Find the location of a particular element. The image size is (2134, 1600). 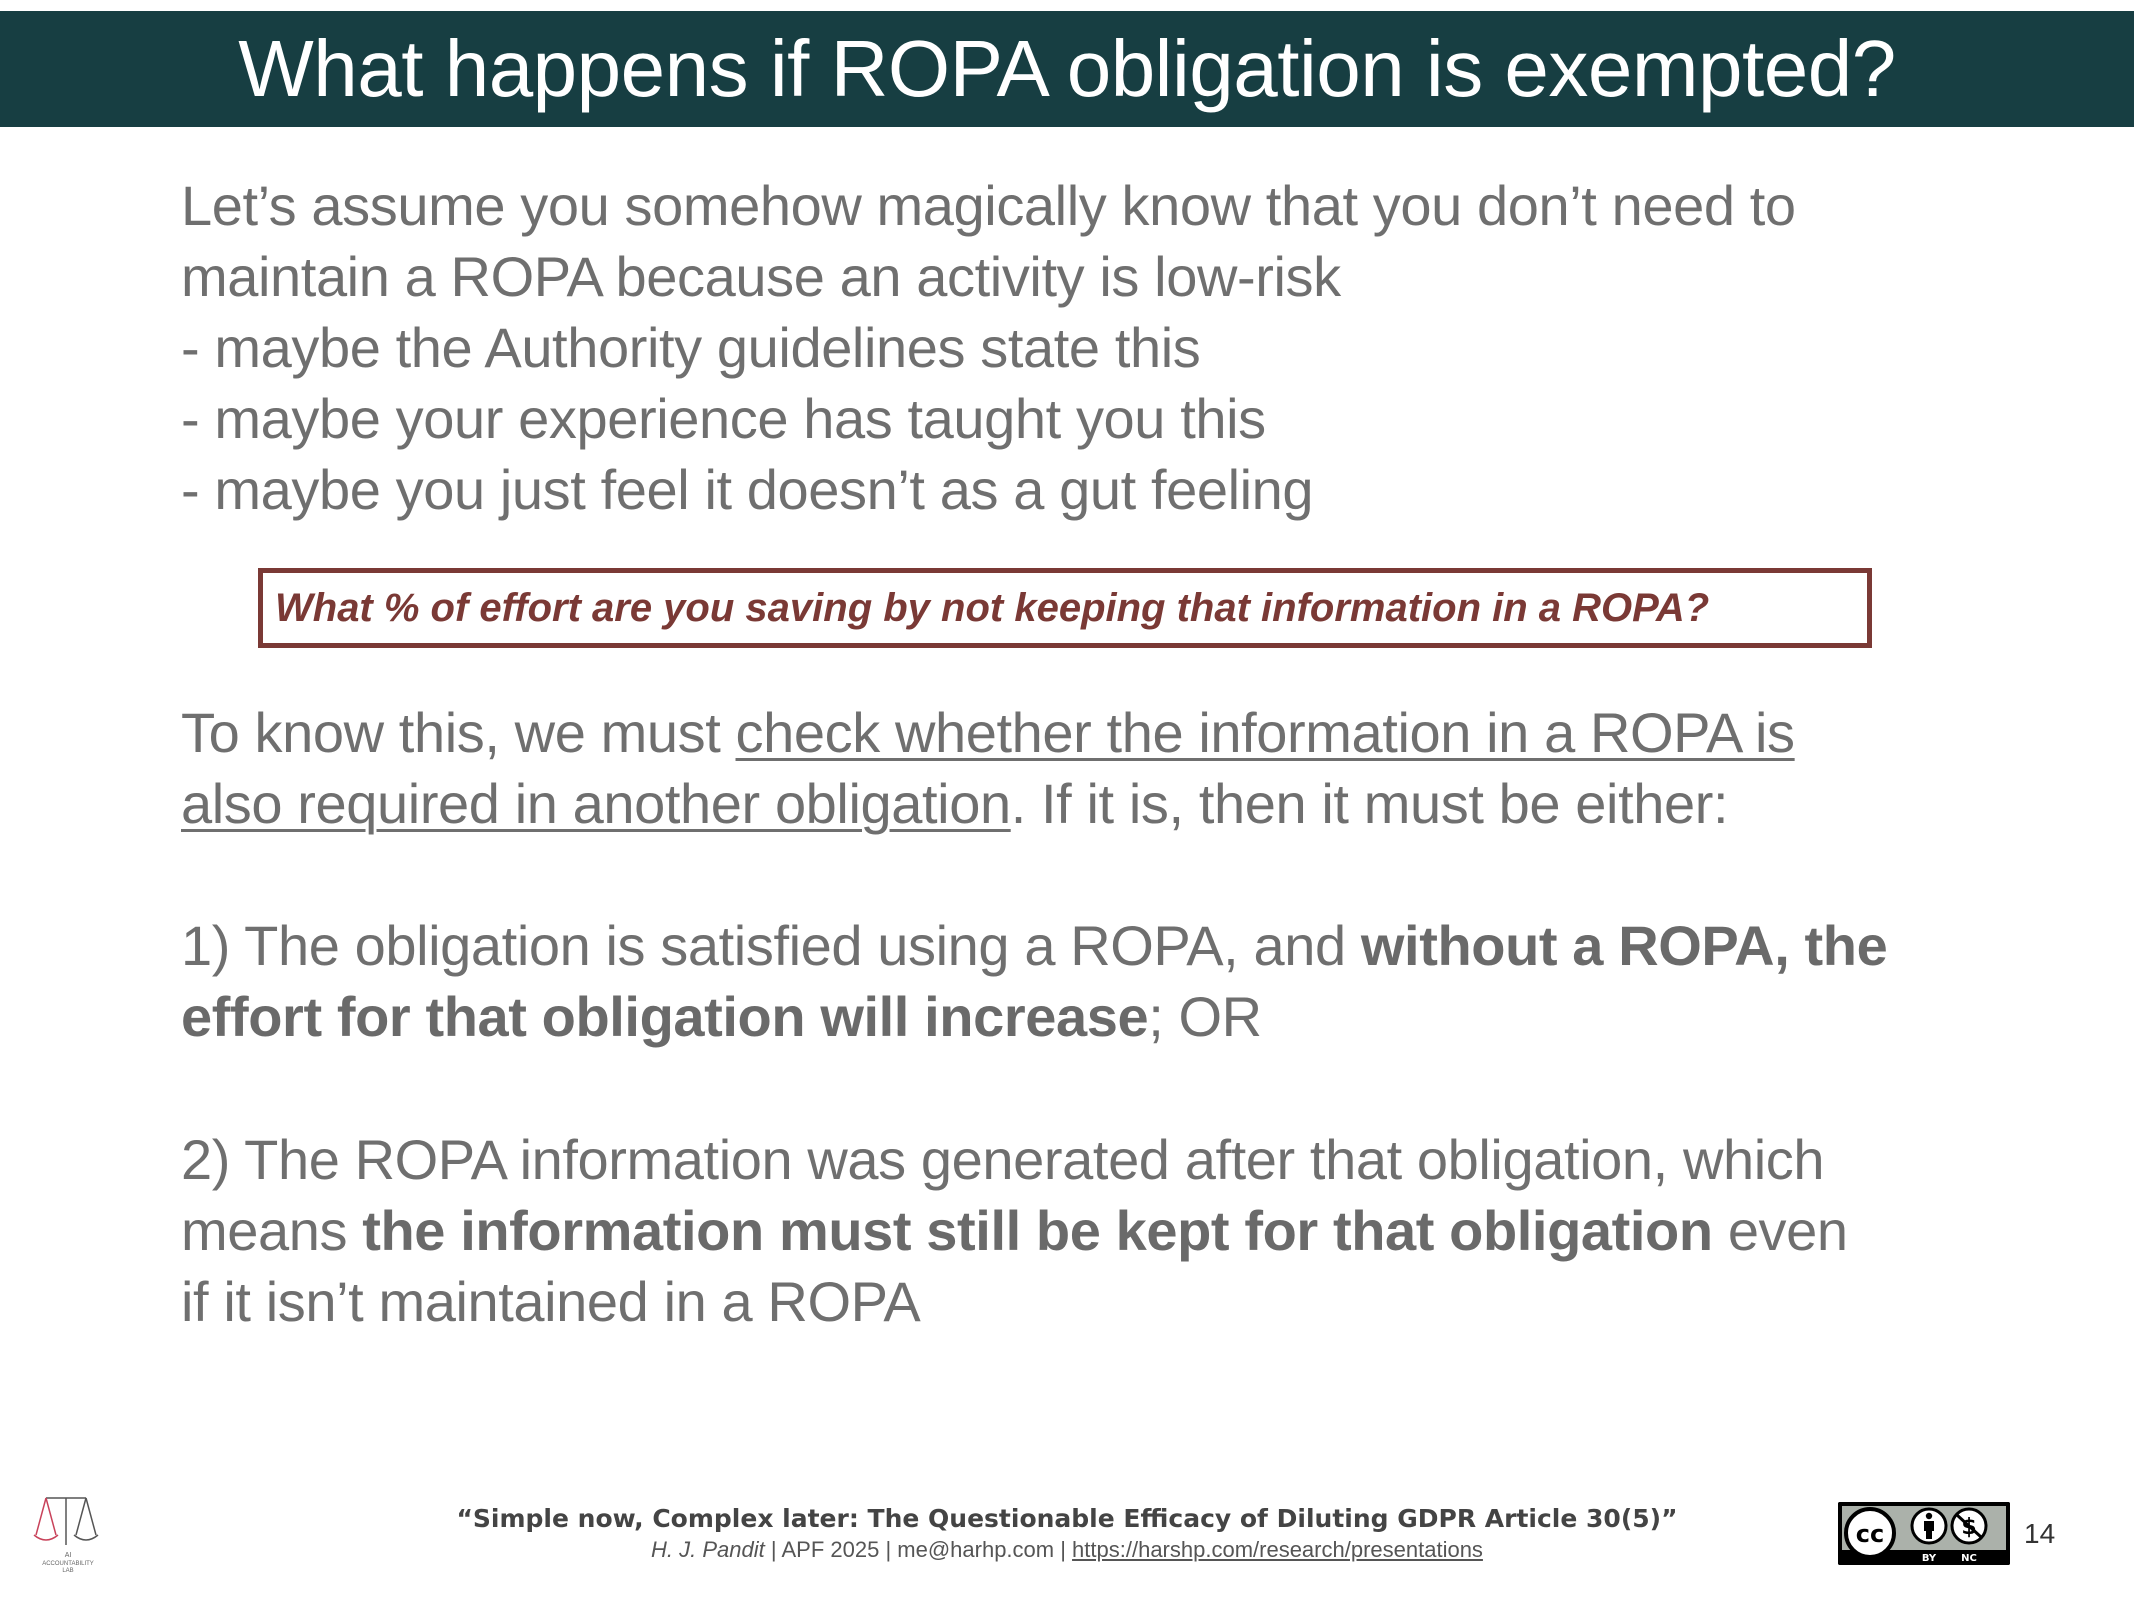

know-suffix: . If it is, then it must be either: is located at coordinates (1369, 803).